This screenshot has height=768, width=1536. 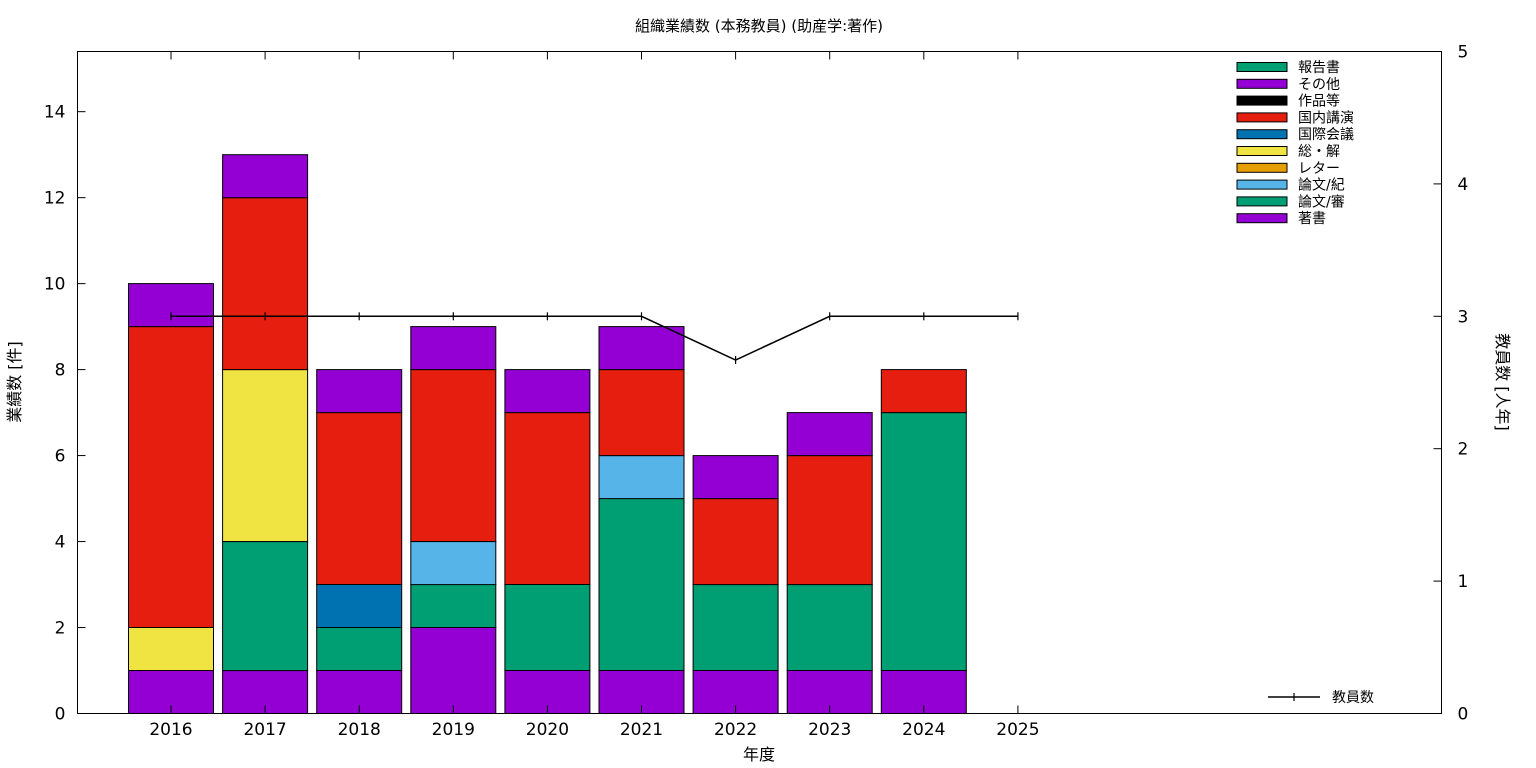 I want to click on bar-segment-2017-s6, so click(x=265, y=284).